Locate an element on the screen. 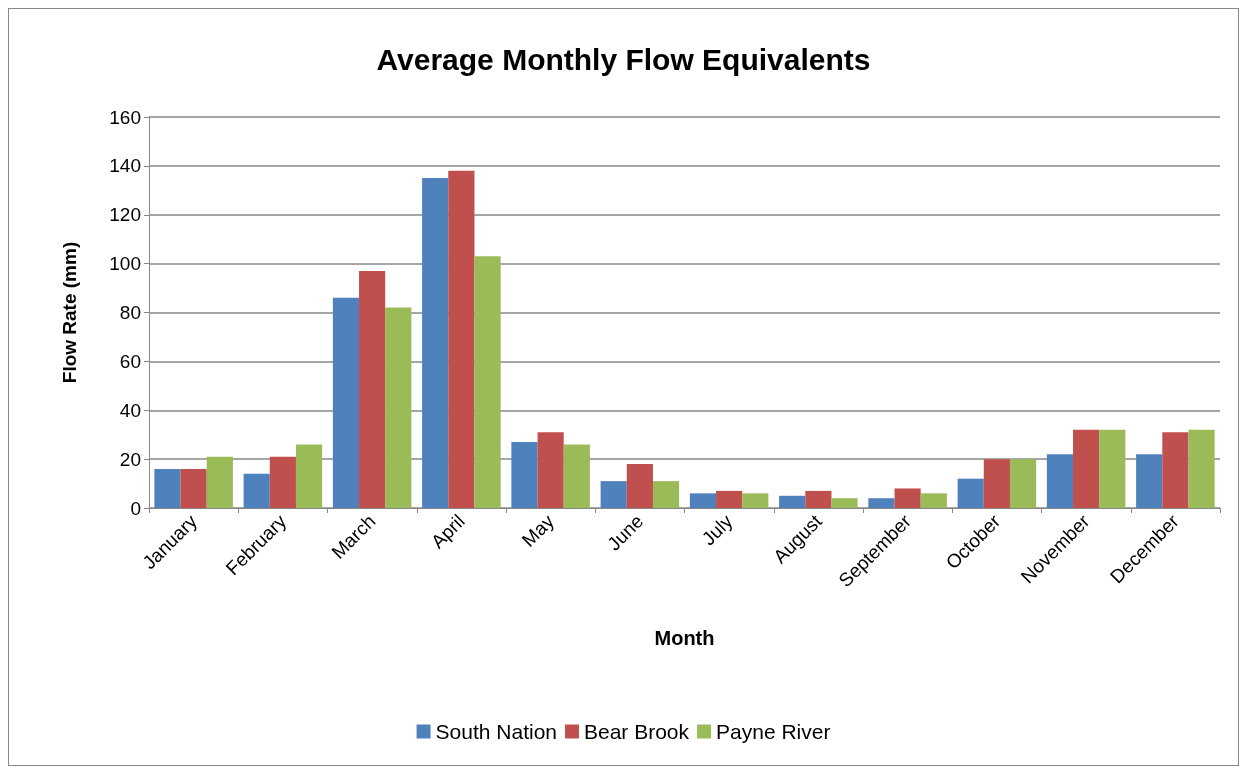 The width and height of the screenshot is (1247, 774). x-axis-title: Month is located at coordinates (684, 638).